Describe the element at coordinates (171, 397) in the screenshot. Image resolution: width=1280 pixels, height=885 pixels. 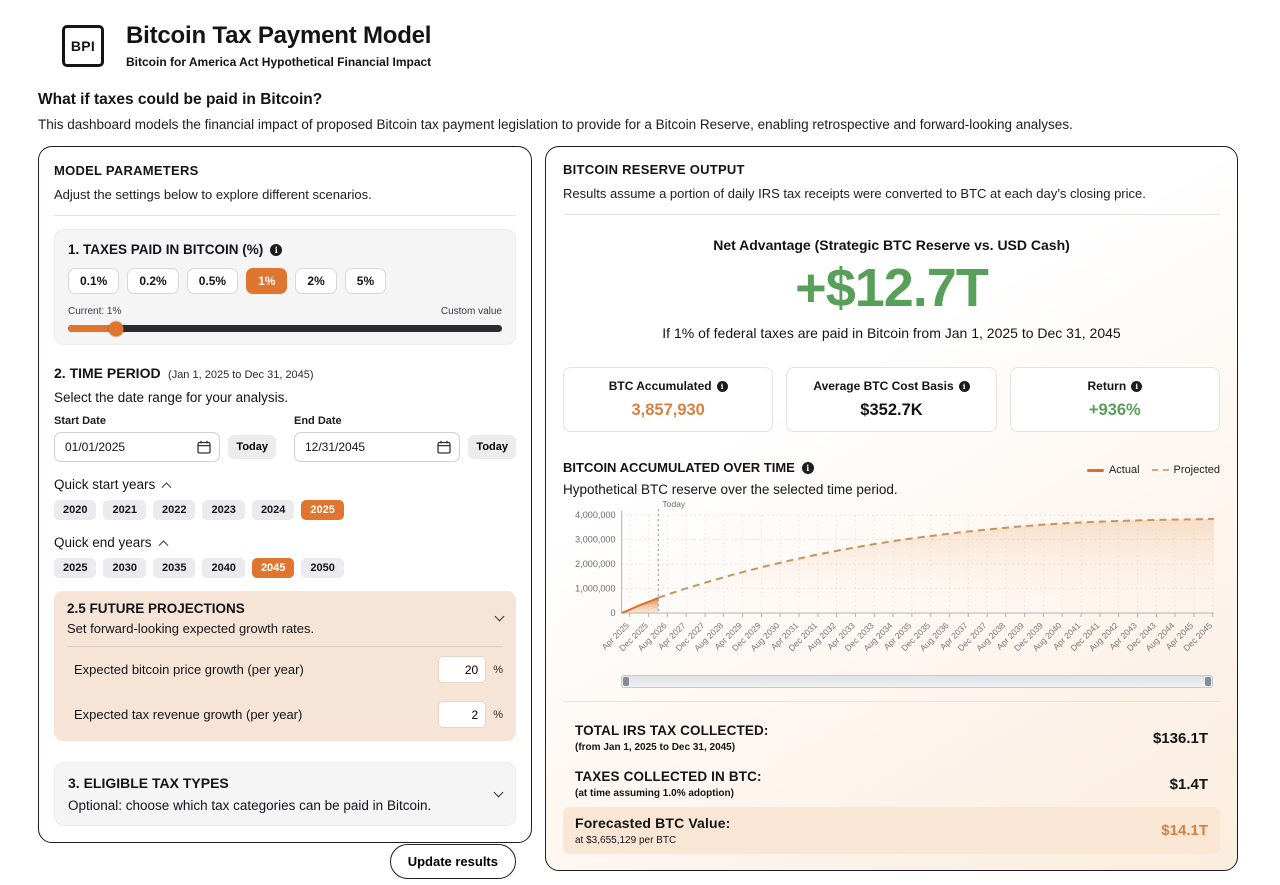
I see `time-period-subtitle: Select the date range for your analysis.` at that location.